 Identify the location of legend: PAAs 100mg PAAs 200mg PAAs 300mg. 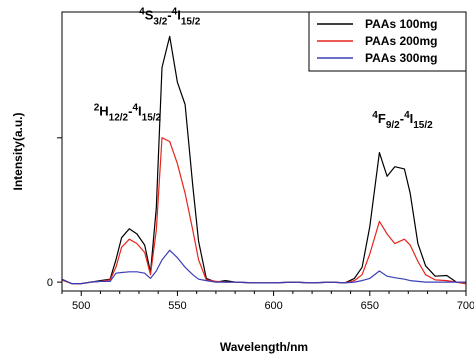
(387, 41).